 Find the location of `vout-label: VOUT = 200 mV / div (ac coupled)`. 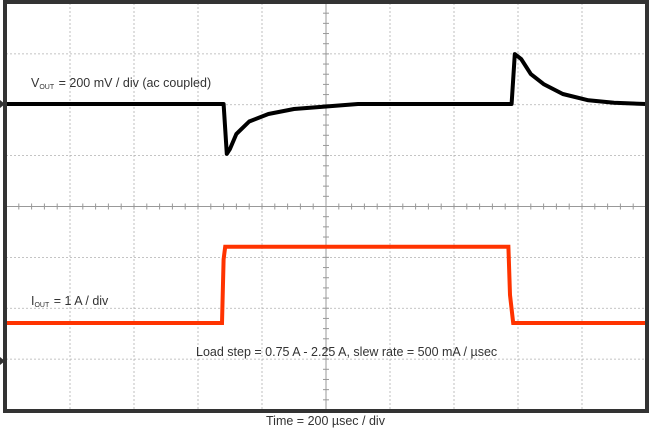

vout-label: VOUT = 200 mV / div (ac coupled) is located at coordinates (121, 83).